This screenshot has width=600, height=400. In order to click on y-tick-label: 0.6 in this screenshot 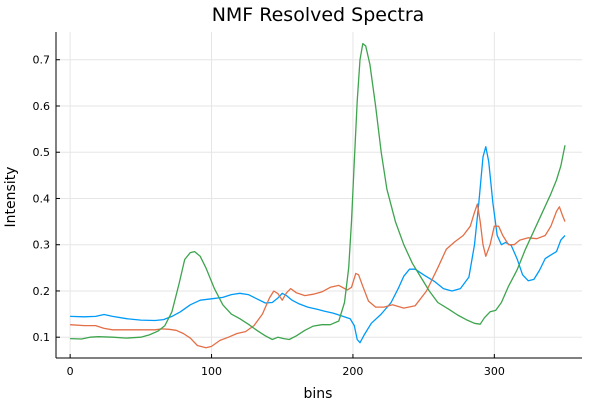, I will do `click(42, 106)`.